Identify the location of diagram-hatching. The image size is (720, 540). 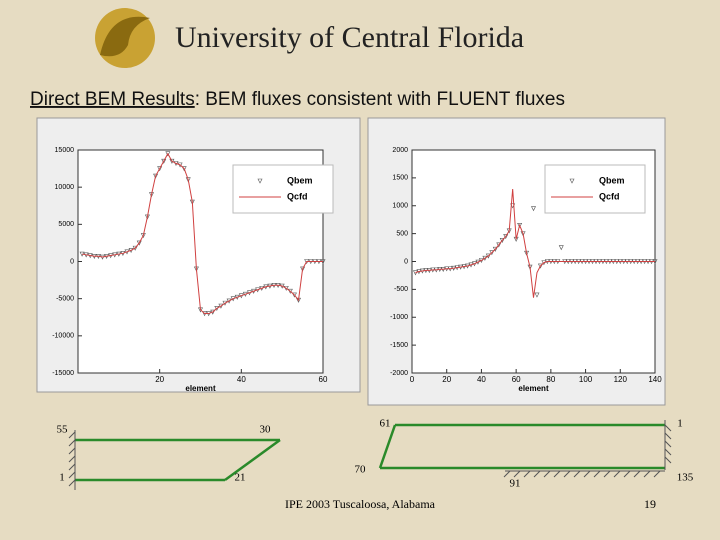
(370, 455).